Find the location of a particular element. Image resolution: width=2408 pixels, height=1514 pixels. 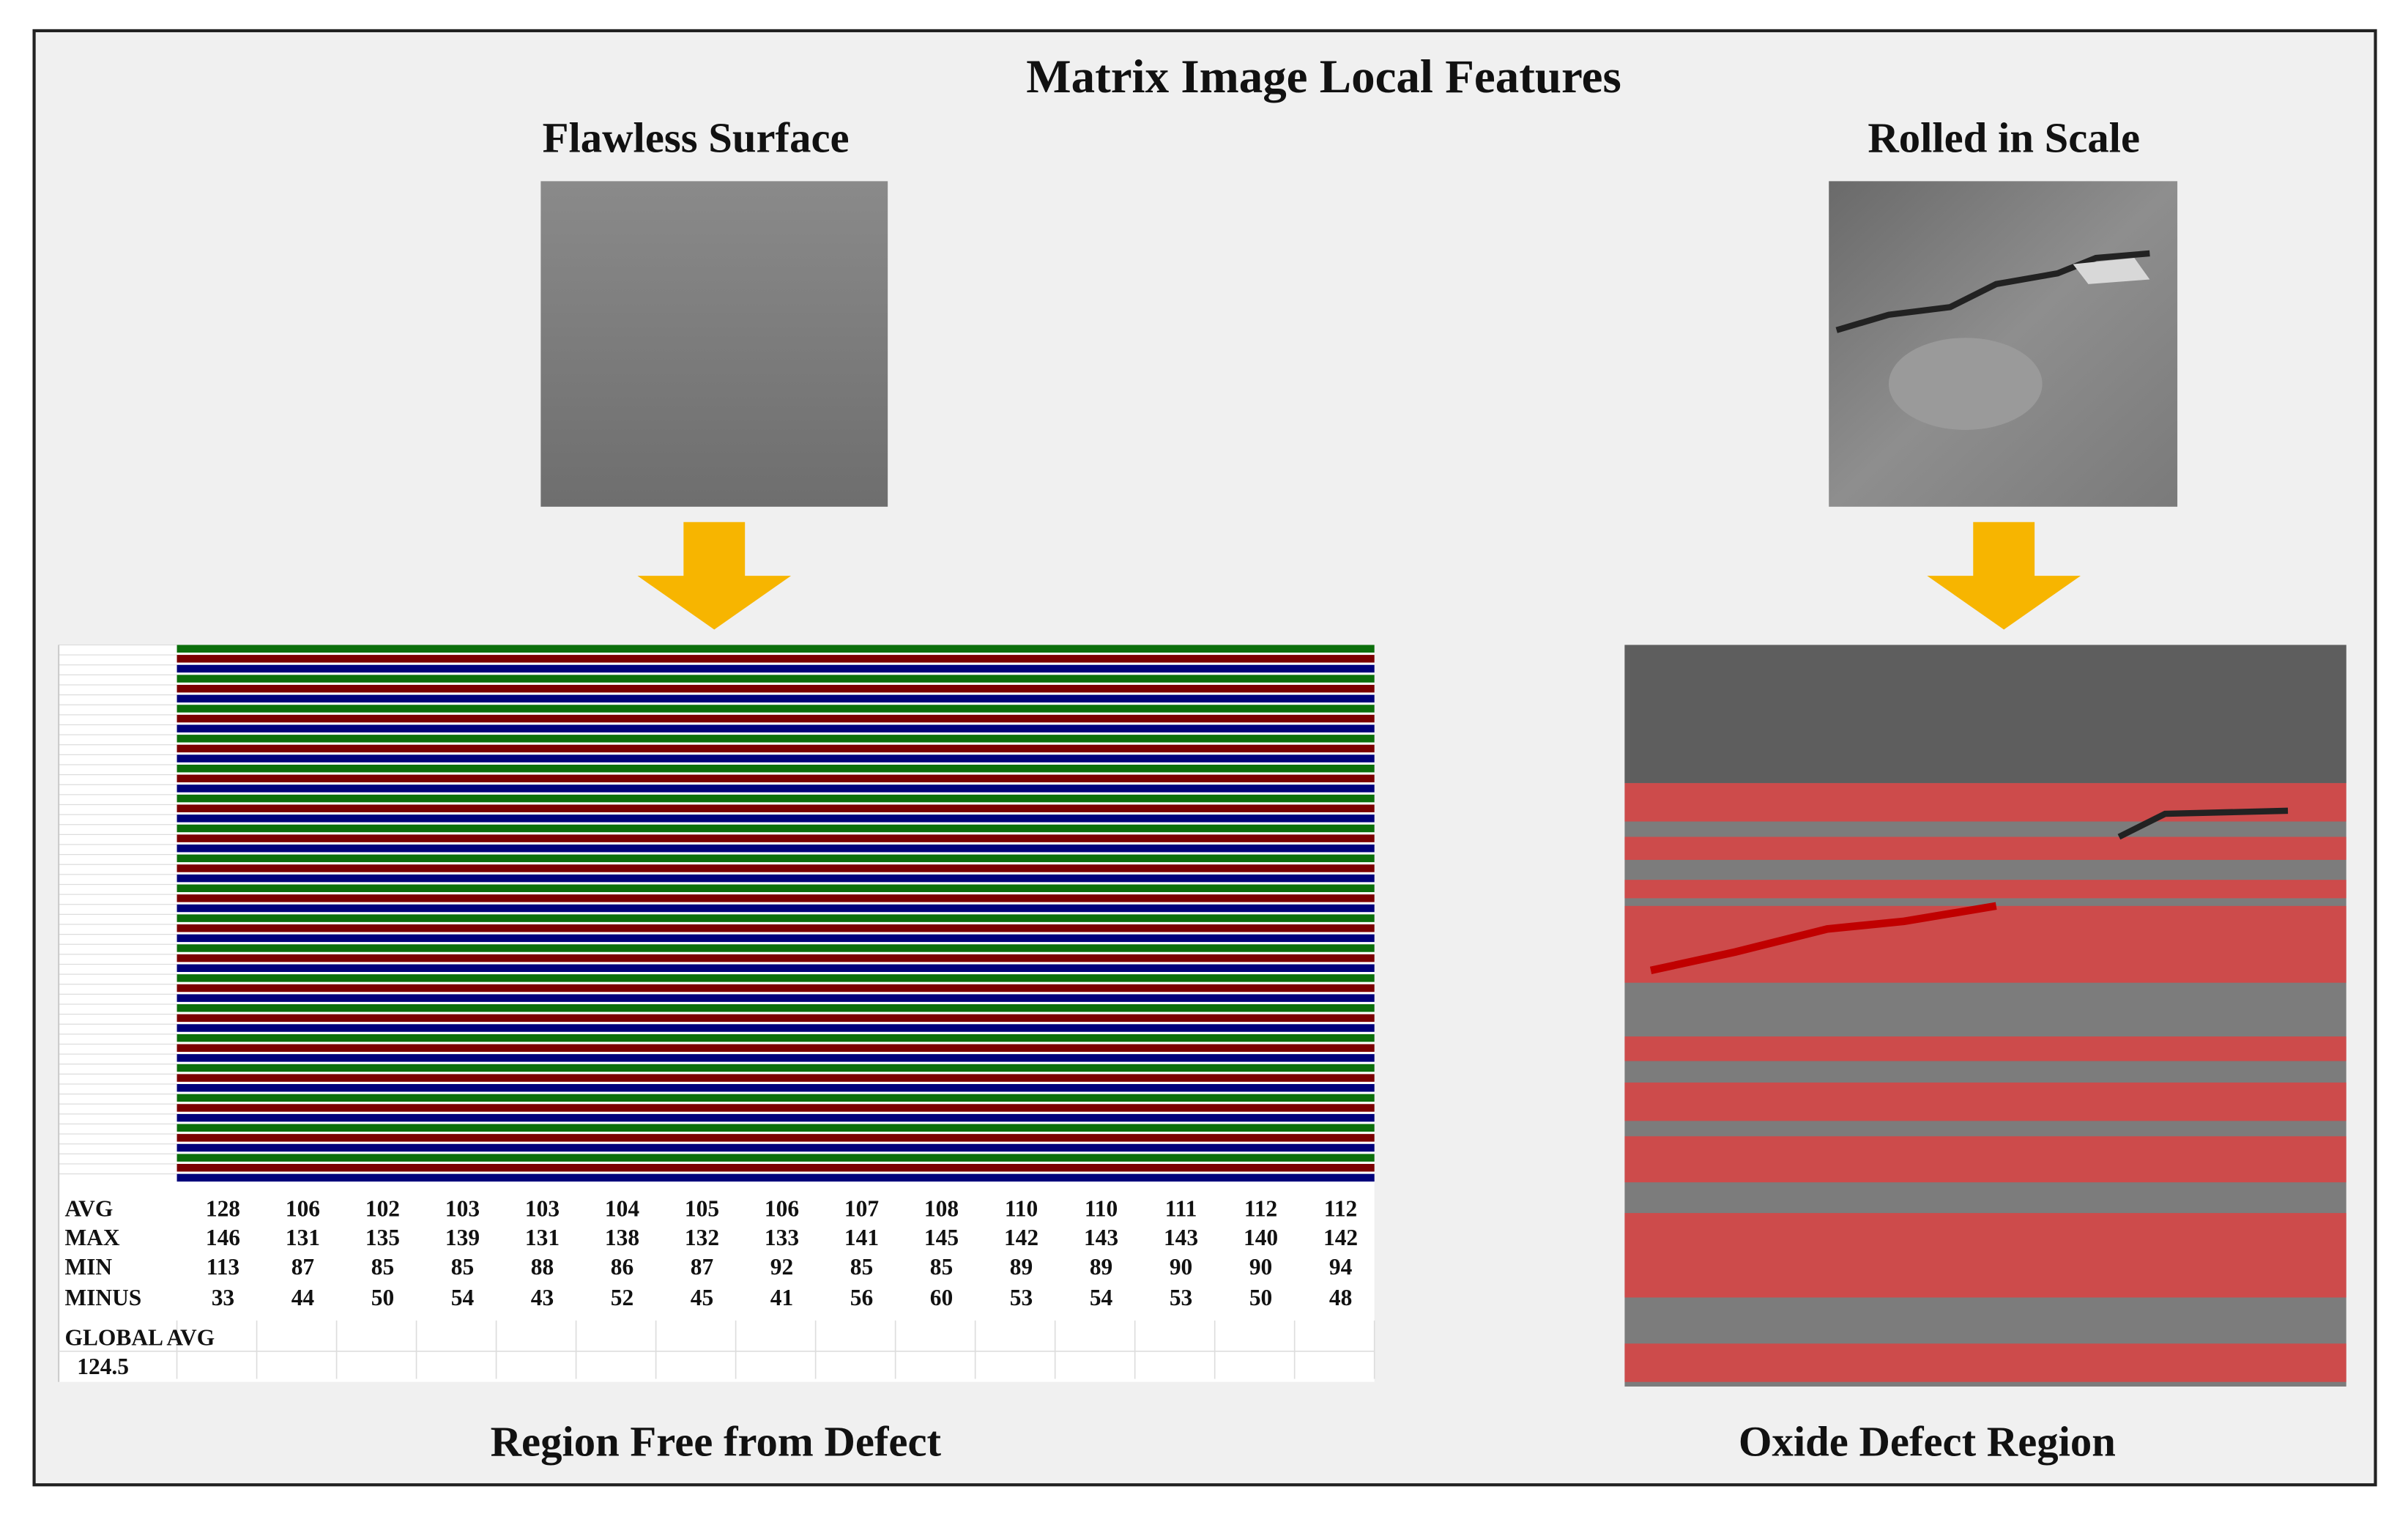

cell: 87 is located at coordinates (702, 1267).